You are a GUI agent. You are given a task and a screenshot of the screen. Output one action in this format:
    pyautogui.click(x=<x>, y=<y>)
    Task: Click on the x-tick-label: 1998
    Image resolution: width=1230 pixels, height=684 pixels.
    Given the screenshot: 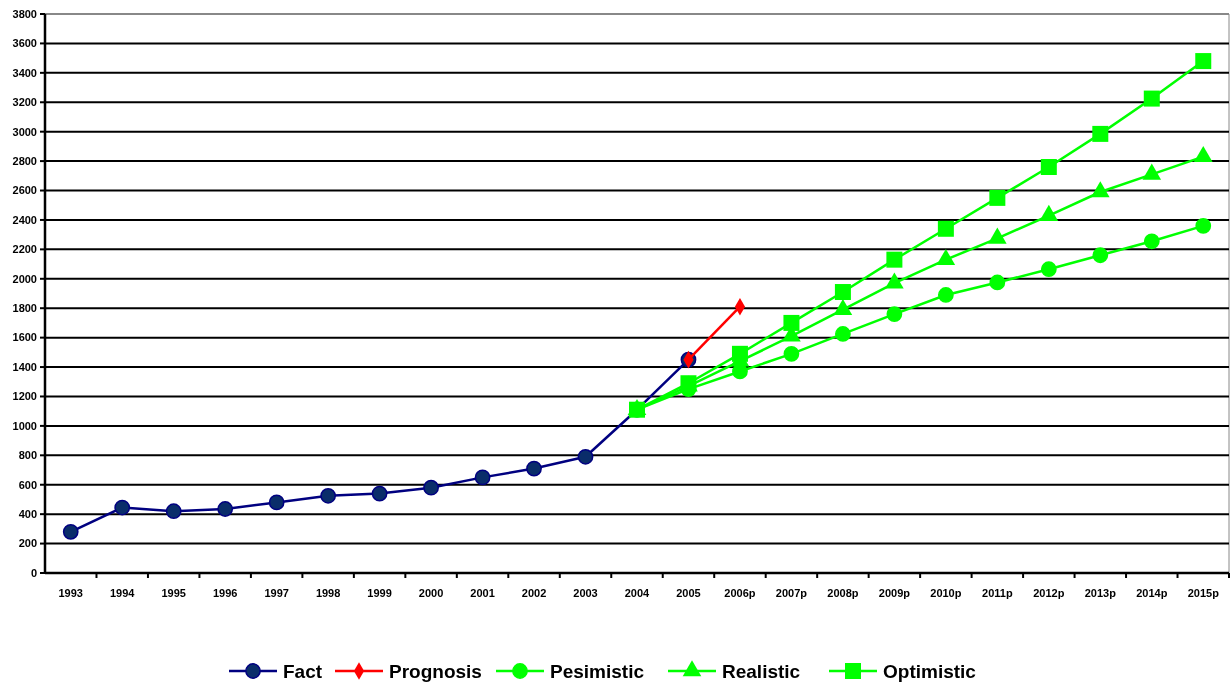 What is the action you would take?
    pyautogui.click(x=328, y=593)
    